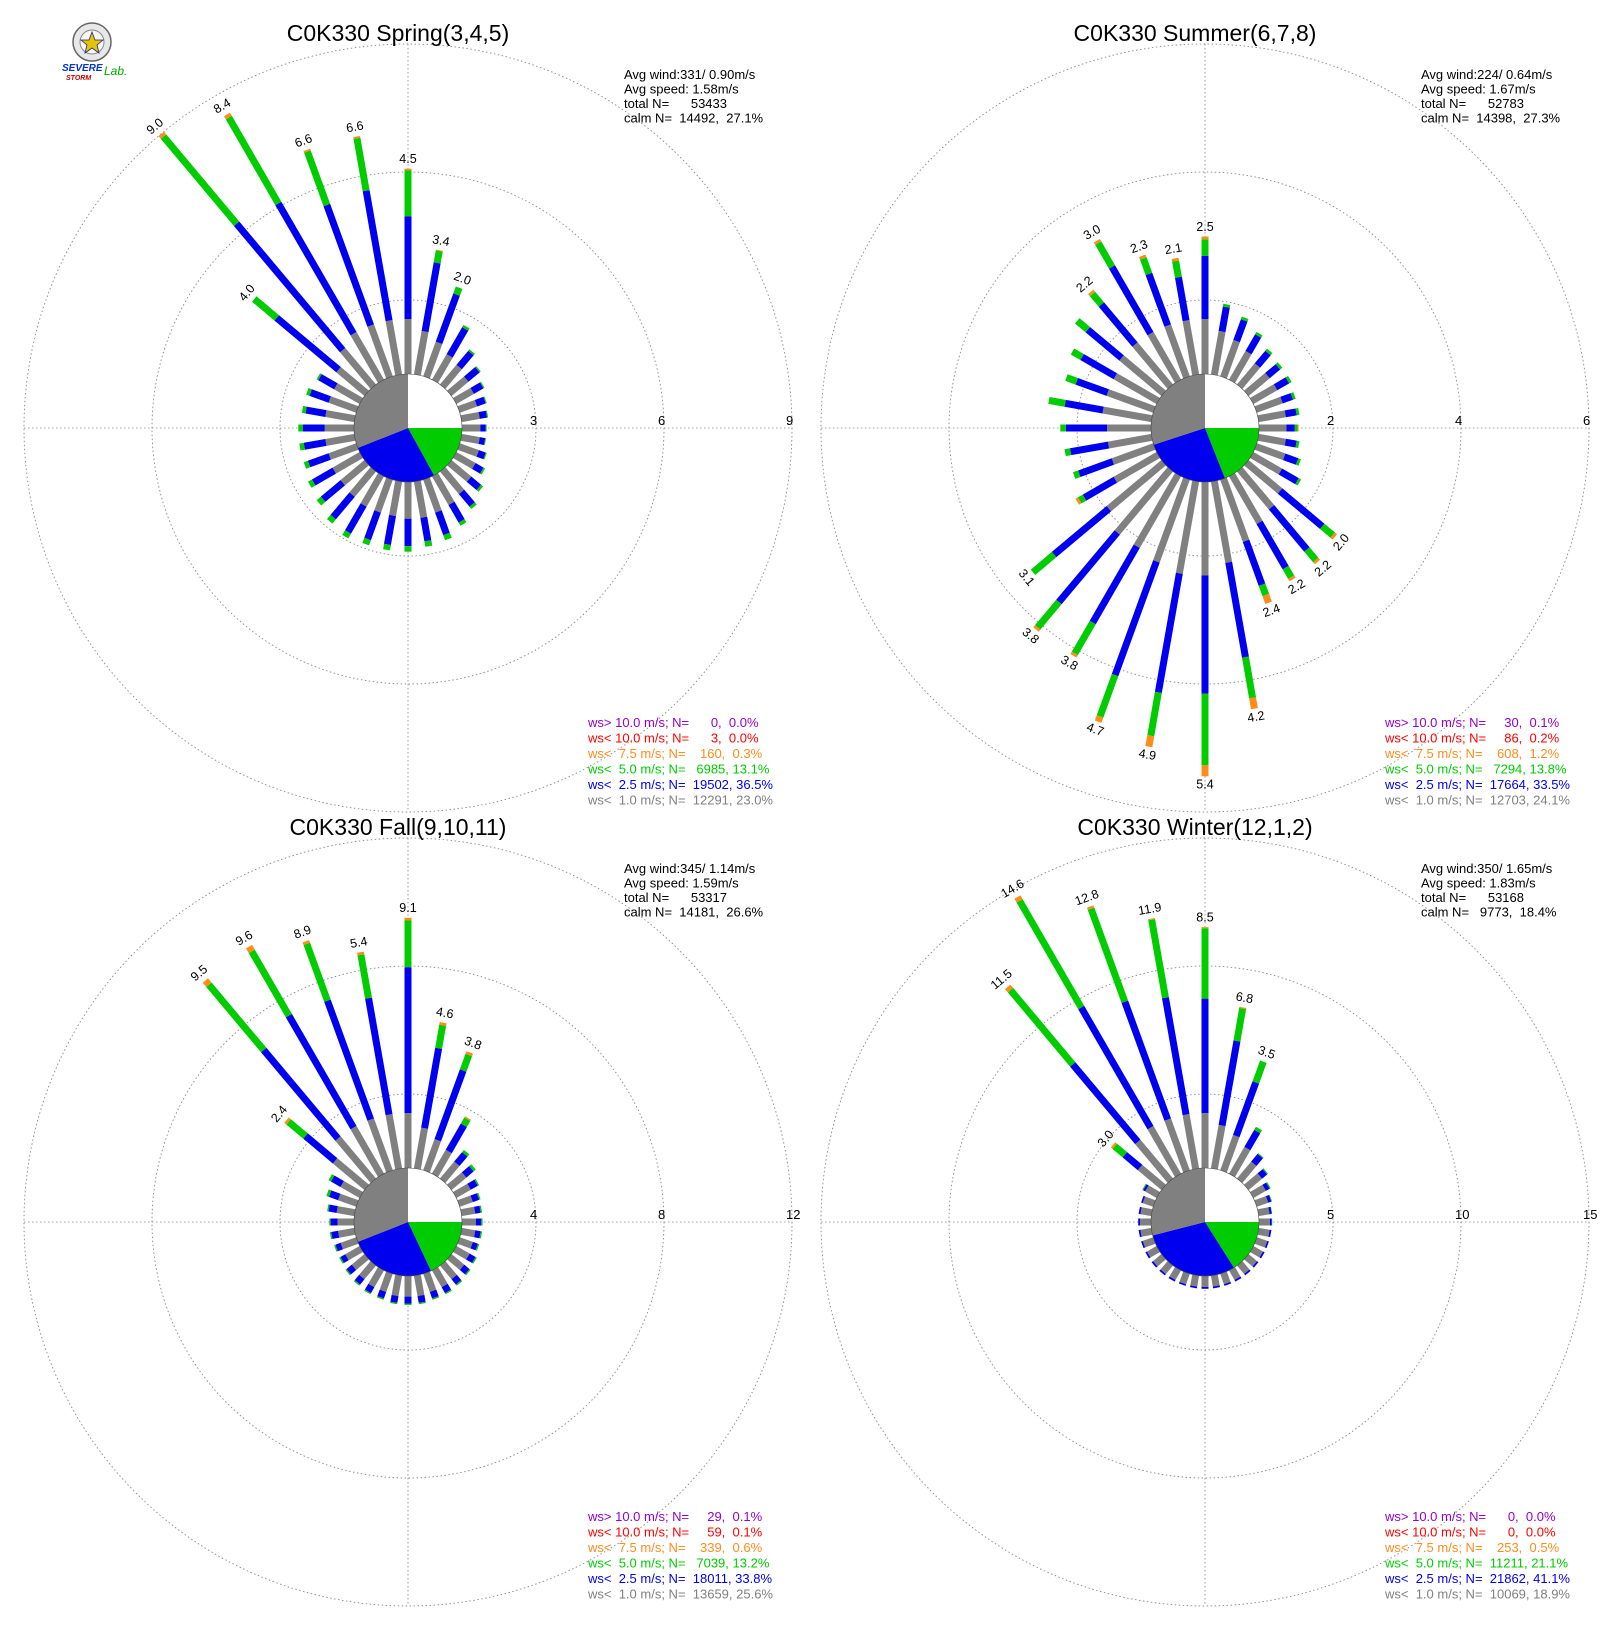 The image size is (1620, 1640). Describe the element at coordinates (407, 159) in the screenshot. I see `bar-value-label: 4.5` at that location.